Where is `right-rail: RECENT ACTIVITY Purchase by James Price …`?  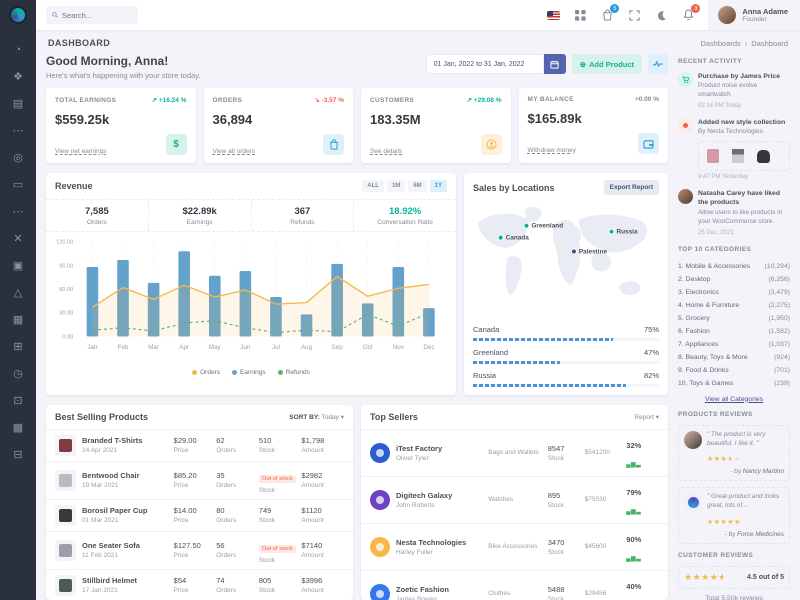
right-rail: RECENT ACTIVITY Purchase by James Price … is located at coordinates (734, 327).